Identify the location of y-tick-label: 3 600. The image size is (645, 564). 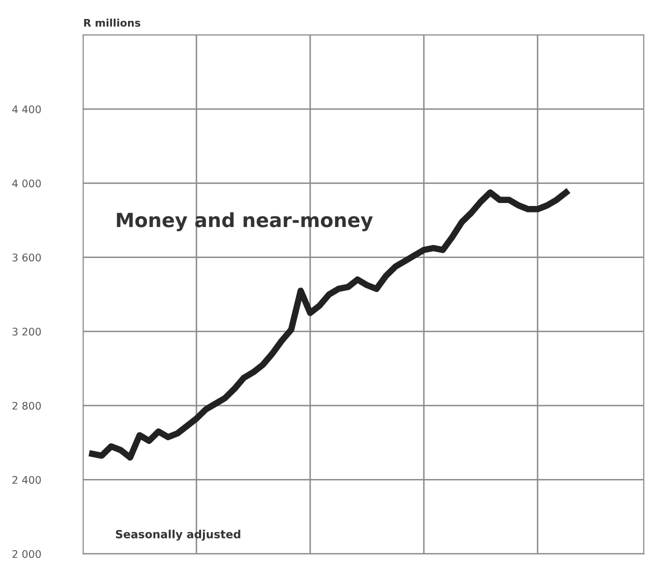
(26, 258).